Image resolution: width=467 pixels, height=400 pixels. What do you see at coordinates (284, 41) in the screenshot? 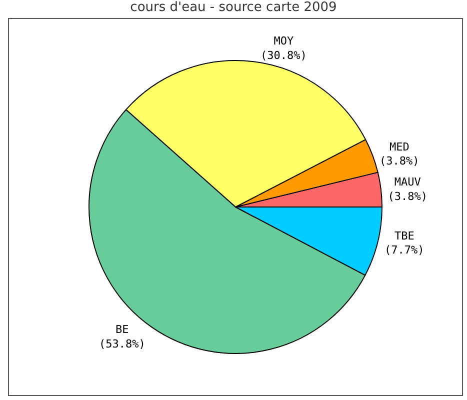
I see `slice-label: MOY` at bounding box center [284, 41].